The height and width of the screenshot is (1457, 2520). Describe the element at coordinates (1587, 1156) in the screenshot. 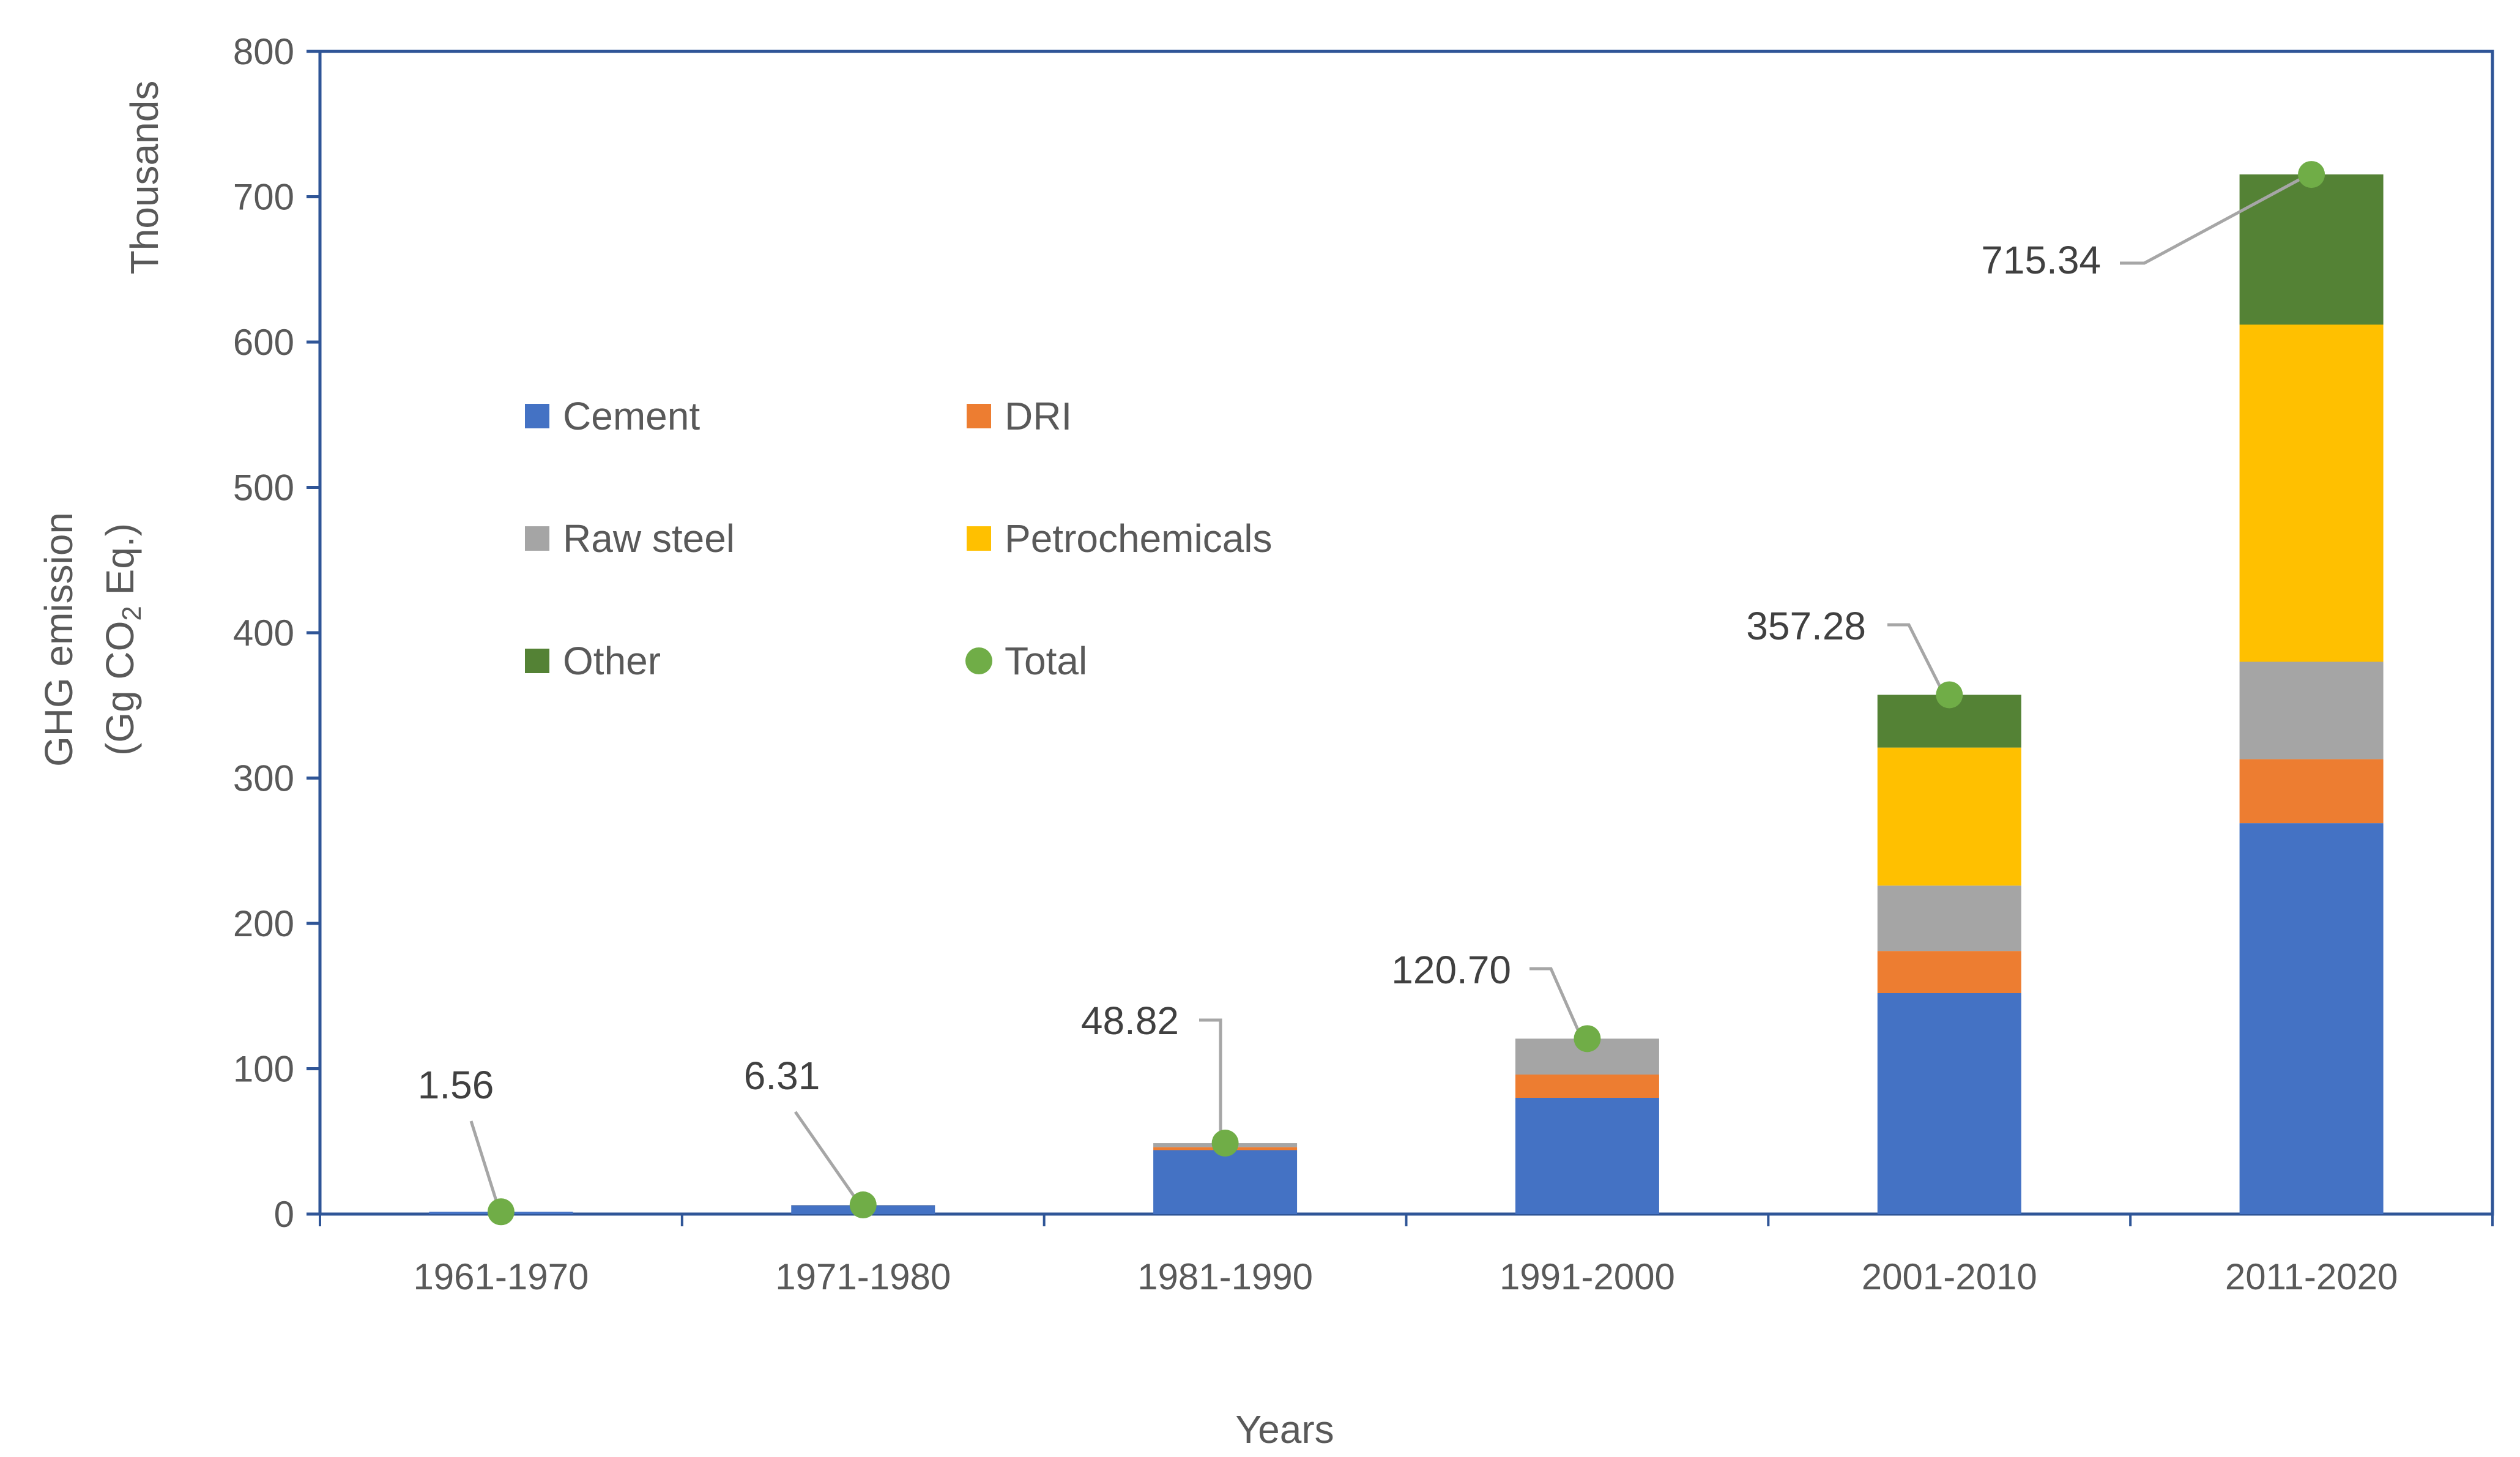

I see `bar-cement-1991-2000` at that location.